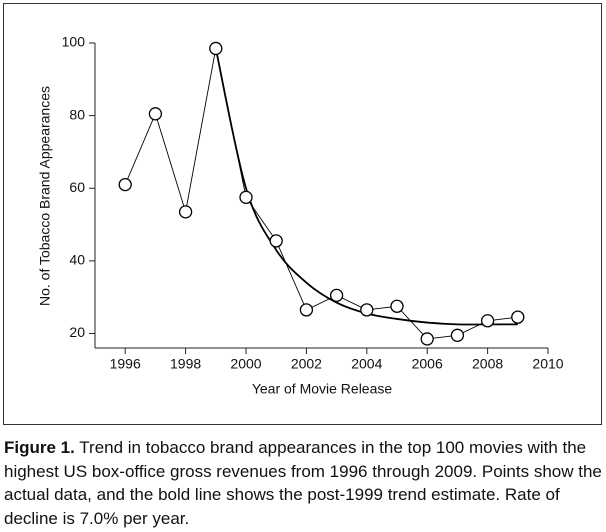 Image resolution: width=606 pixels, height=532 pixels. I want to click on x-tick-label: 2006, so click(427, 364).